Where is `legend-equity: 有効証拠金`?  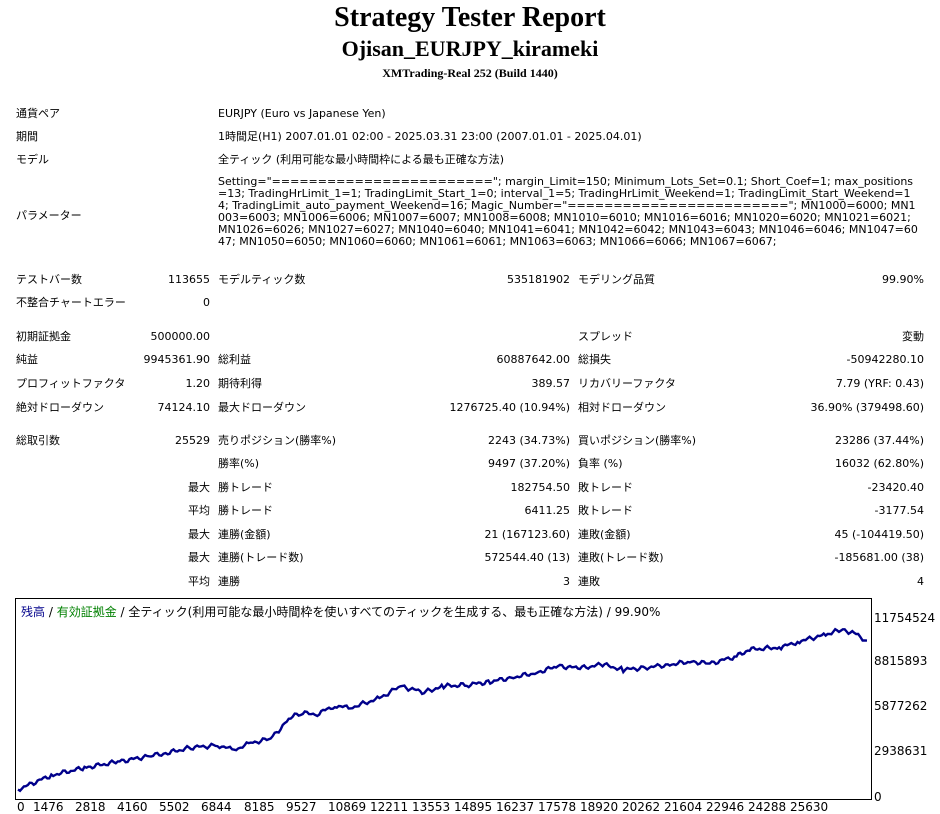
legend-equity: 有効証拠金 is located at coordinates (86, 612).